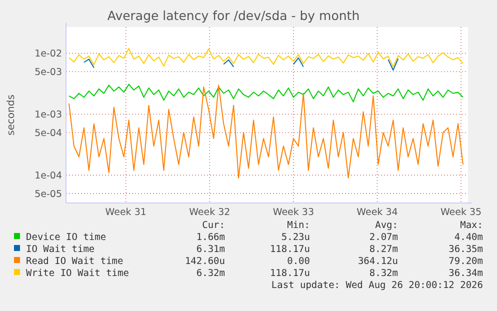 Image resolution: width=497 pixels, height=311 pixels. What do you see at coordinates (378, 261) in the screenshot?
I see `text: 364.12u` at bounding box center [378, 261].